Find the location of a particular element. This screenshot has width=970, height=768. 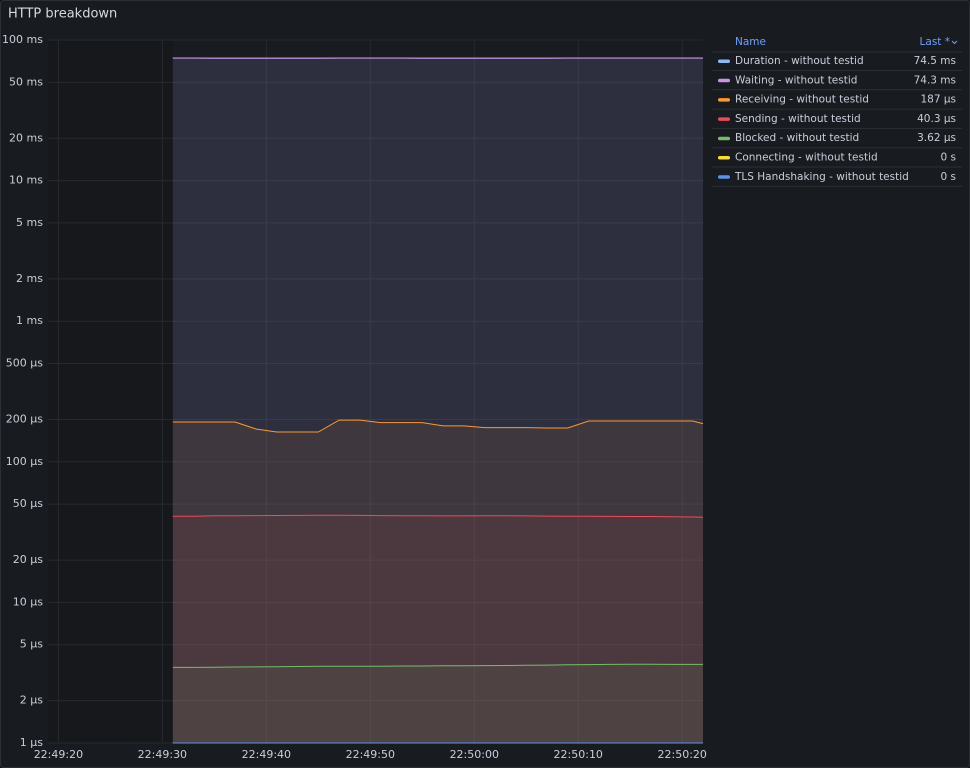

x-tick-label: 22:50:00 is located at coordinates (474, 754).